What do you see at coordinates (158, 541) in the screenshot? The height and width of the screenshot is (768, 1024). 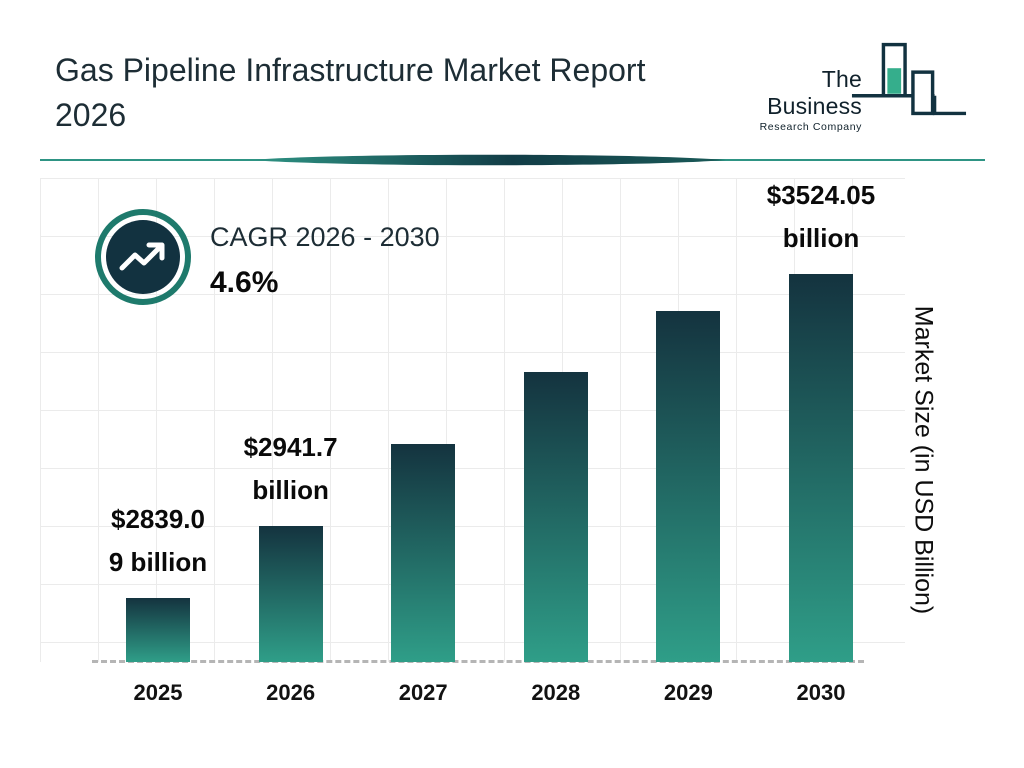 I see `bar-value-label-2025: $2839.0 9 billion` at bounding box center [158, 541].